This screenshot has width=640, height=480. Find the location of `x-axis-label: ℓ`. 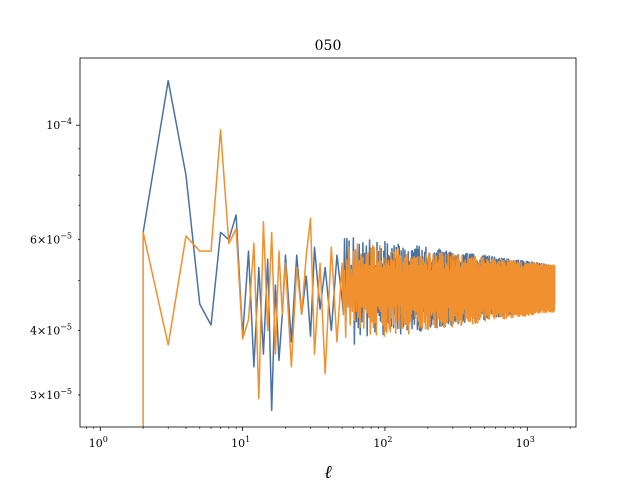

x-axis-label: ℓ is located at coordinates (328, 471).